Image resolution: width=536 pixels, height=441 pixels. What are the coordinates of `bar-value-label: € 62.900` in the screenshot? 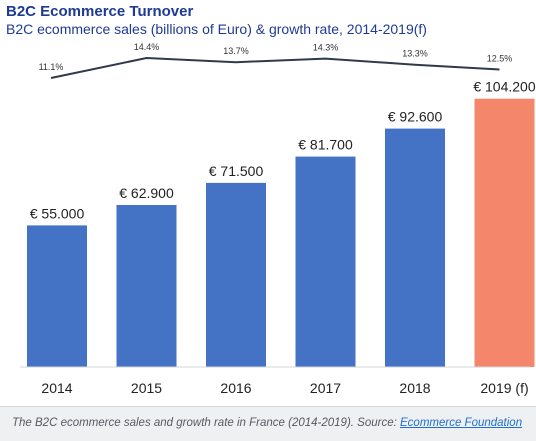 It's located at (146, 193).